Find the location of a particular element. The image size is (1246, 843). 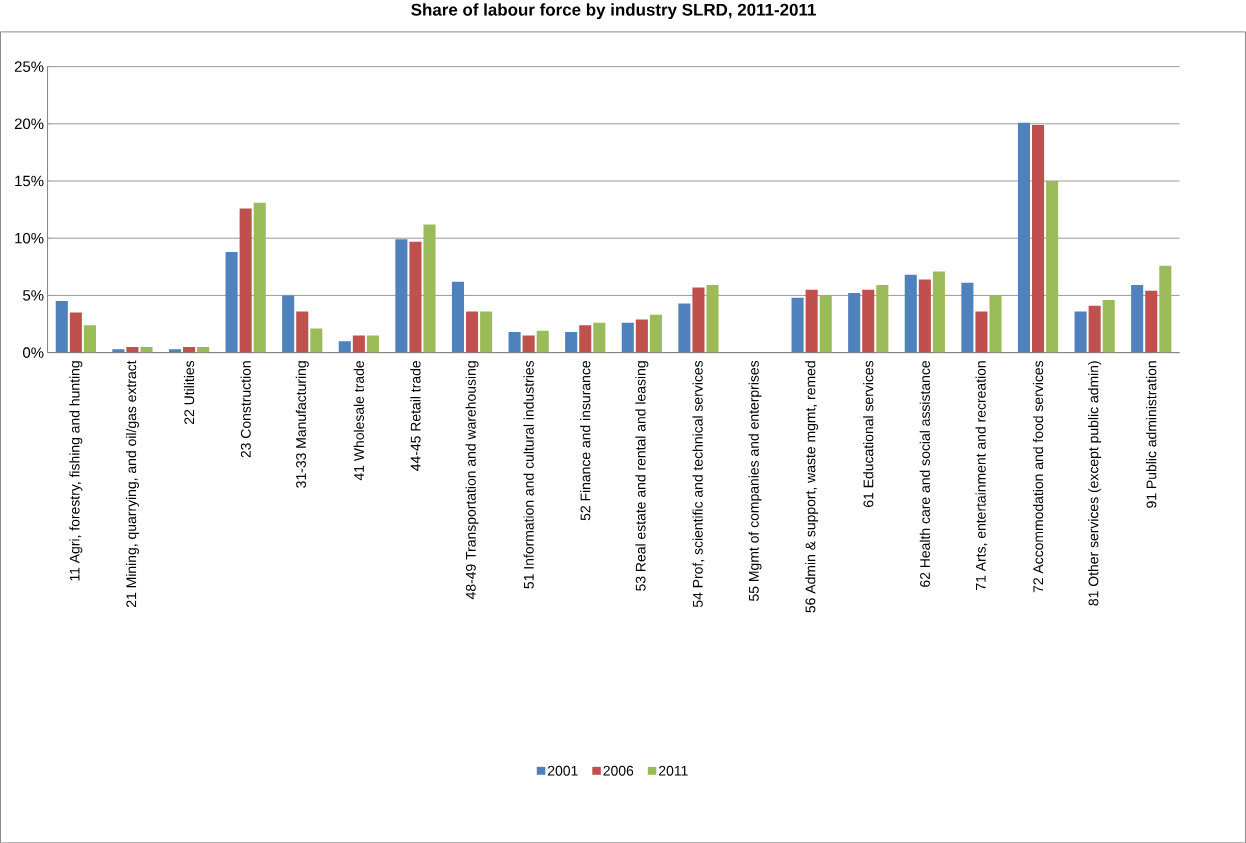

x-tick-label: 53 Real estate and rental and leasing is located at coordinates (642, 476).